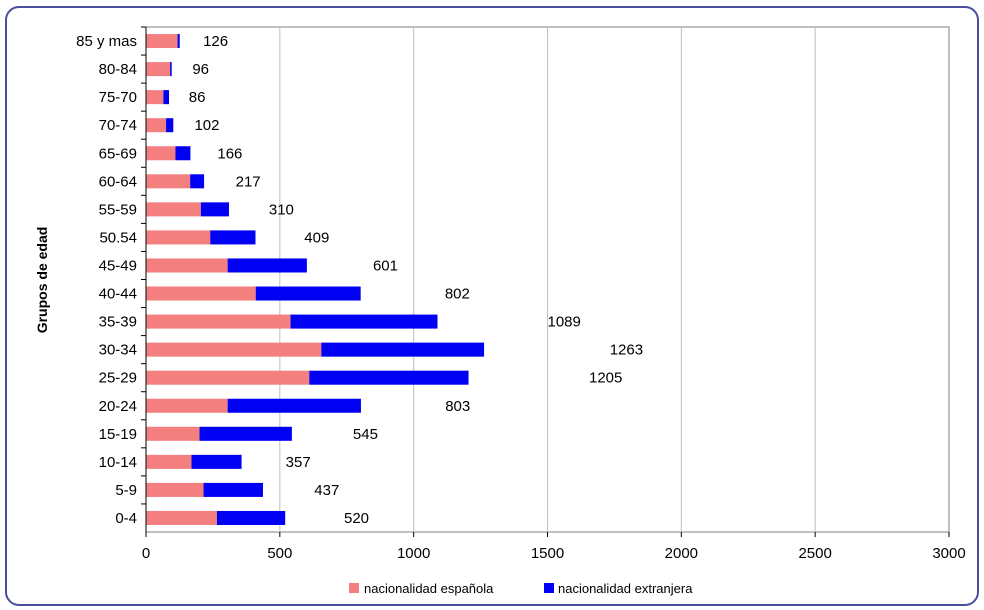  Describe the element at coordinates (625, 588) in the screenshot. I see `legend-label-foreign: nacionalidad extranjera` at that location.